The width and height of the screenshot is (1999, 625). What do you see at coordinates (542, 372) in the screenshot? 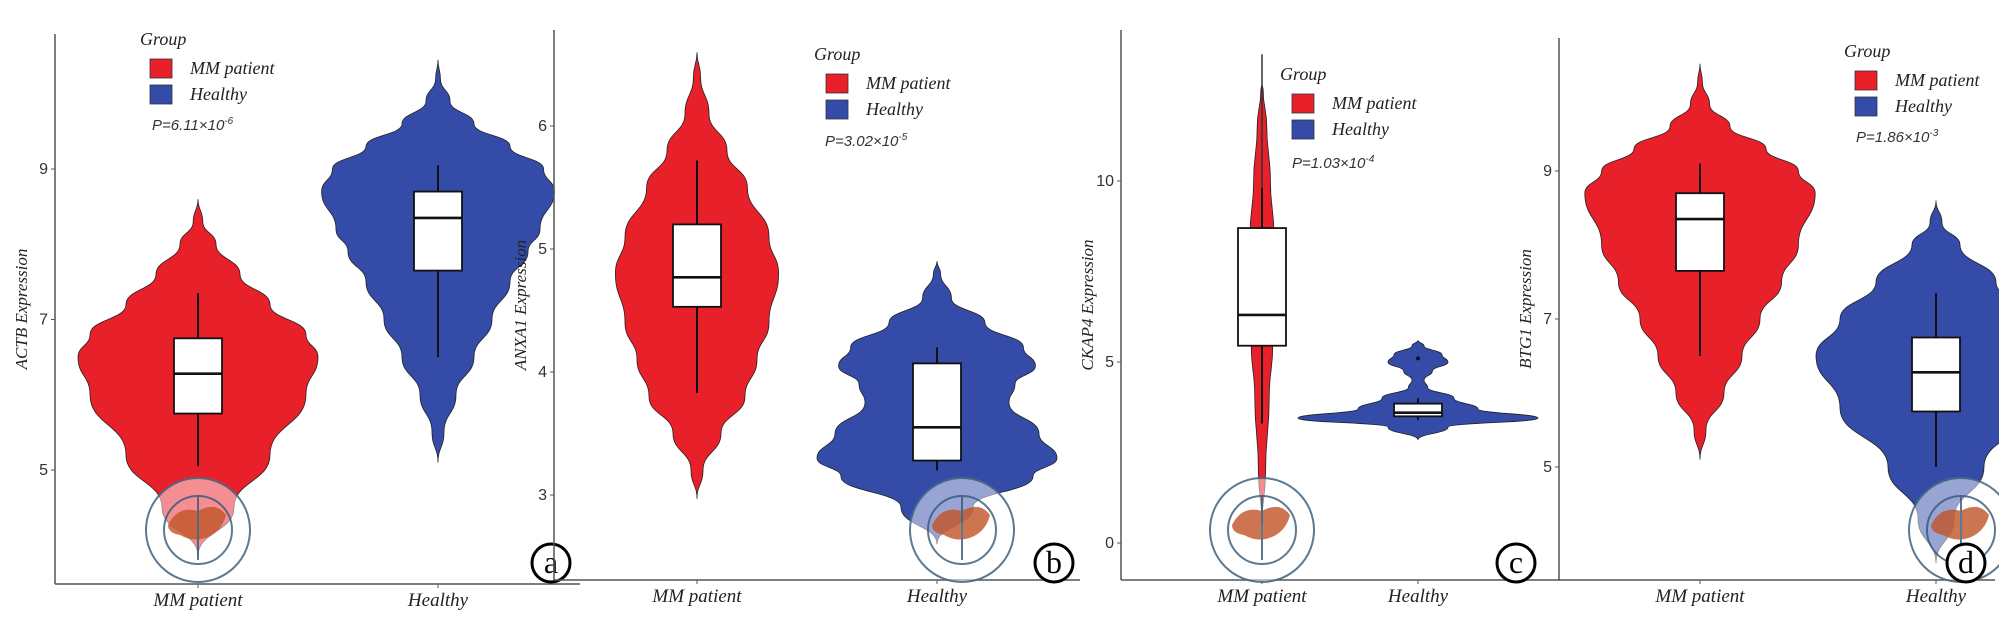
I see `y-tick-label: 4` at bounding box center [542, 372].